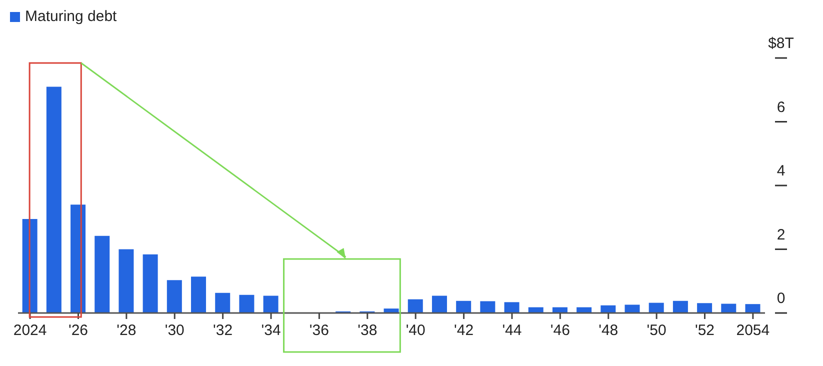  I want to click on y-tick-label: 6, so click(781, 107).